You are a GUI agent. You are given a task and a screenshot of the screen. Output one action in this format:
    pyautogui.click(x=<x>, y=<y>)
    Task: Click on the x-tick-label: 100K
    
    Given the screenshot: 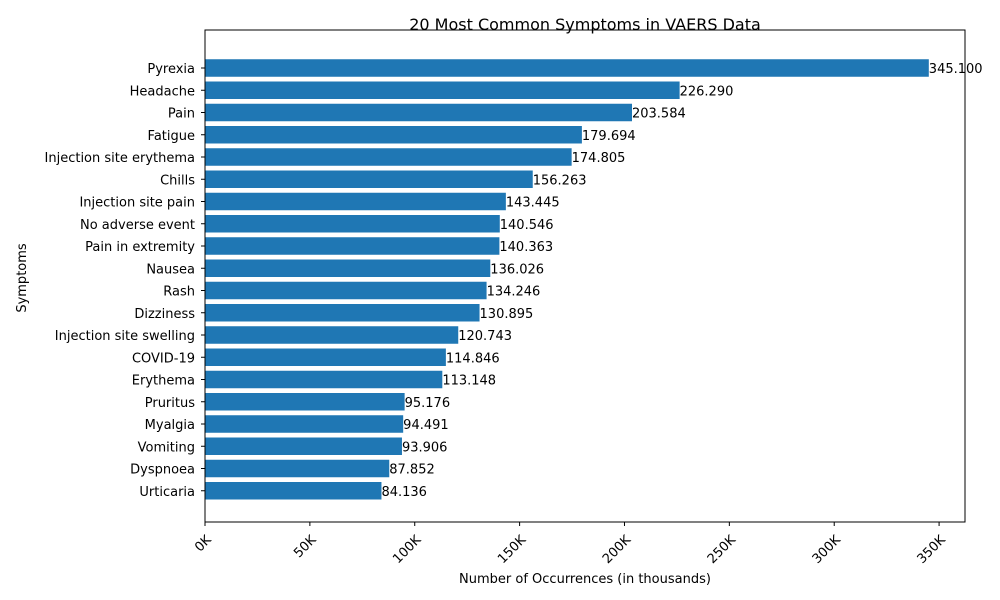 What is the action you would take?
    pyautogui.click(x=407, y=549)
    